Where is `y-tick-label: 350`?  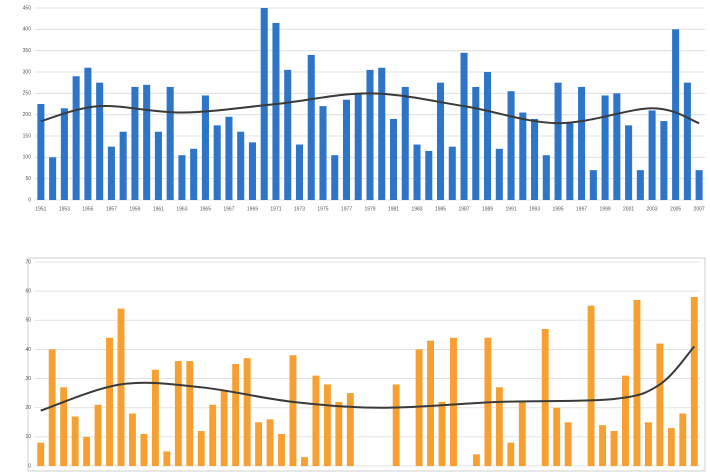
y-tick-label: 350 is located at coordinates (27, 51).